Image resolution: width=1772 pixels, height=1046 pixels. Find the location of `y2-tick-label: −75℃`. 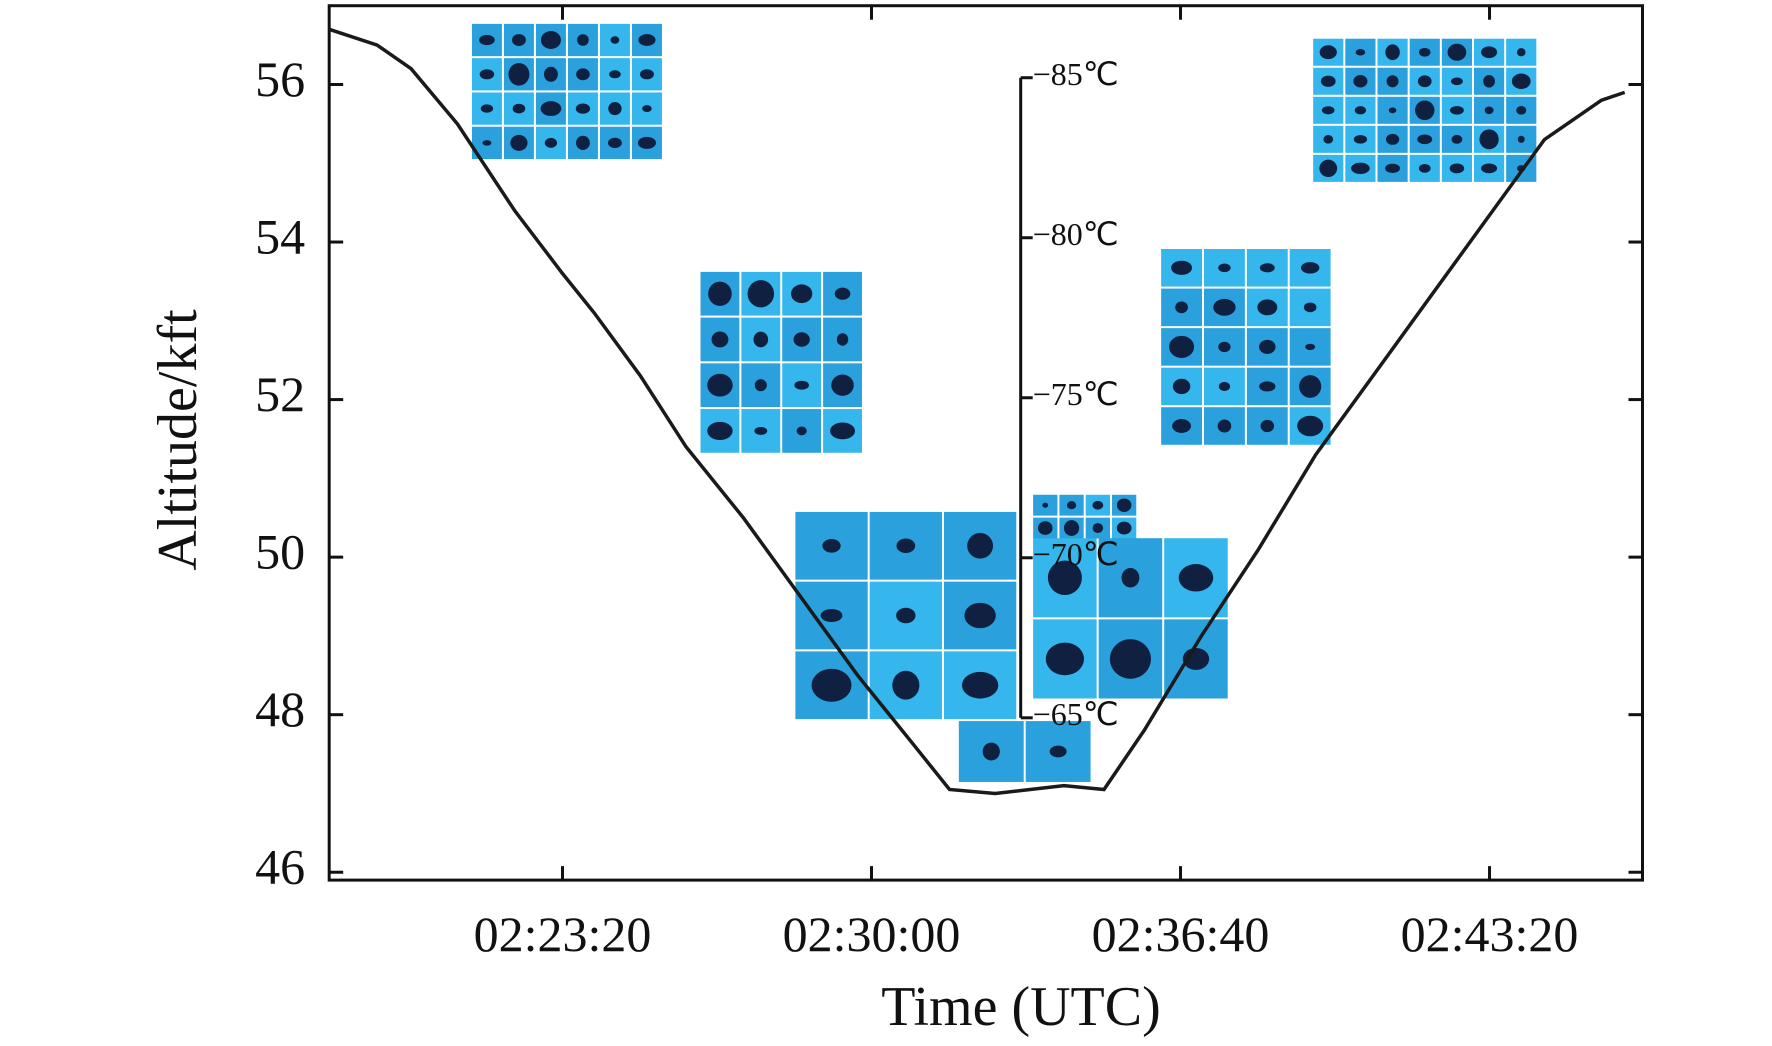

y2-tick-label: −75℃ is located at coordinates (1076, 394).